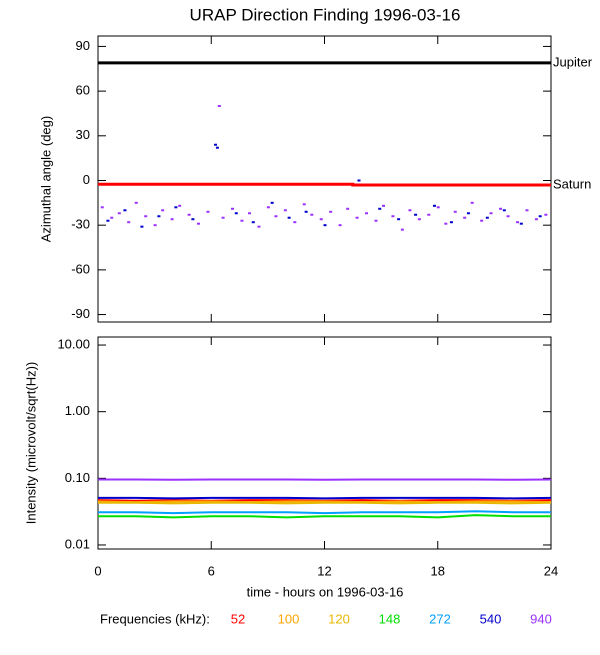  What do you see at coordinates (491, 618) in the screenshot?
I see `legend-entry: 540` at bounding box center [491, 618].